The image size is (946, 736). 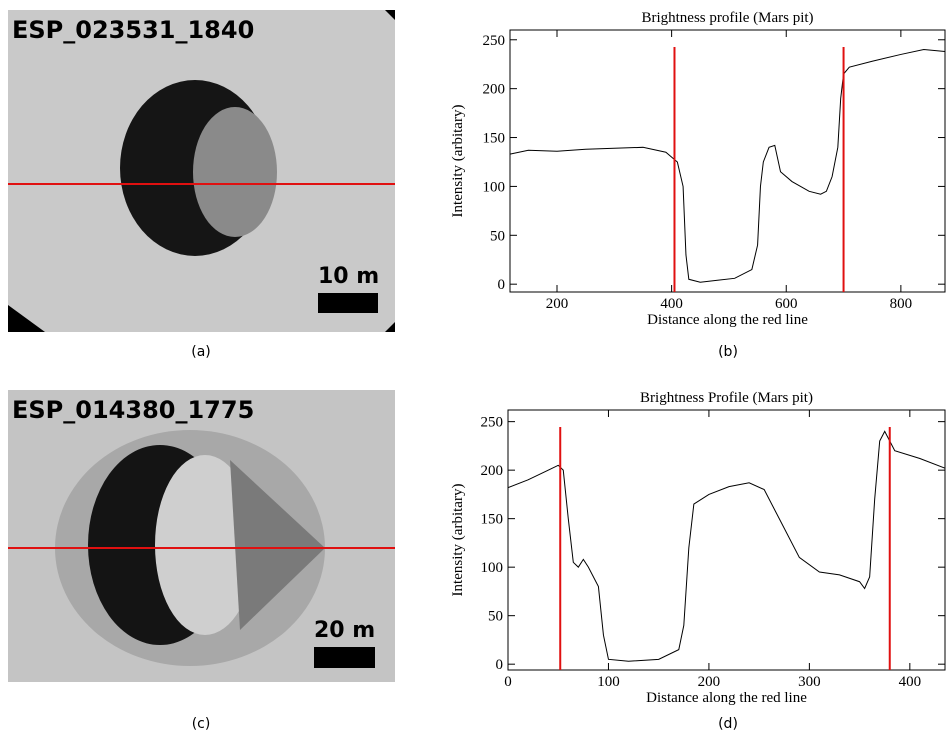 I want to click on caption: (c), so click(x=201, y=724).